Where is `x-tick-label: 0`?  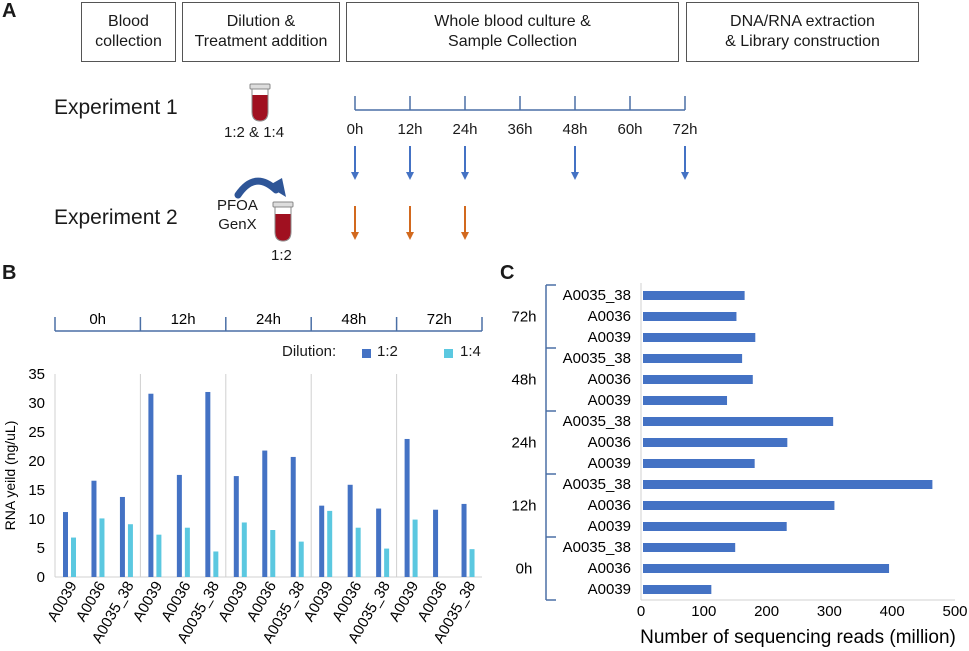
x-tick-label: 0 is located at coordinates (641, 611).